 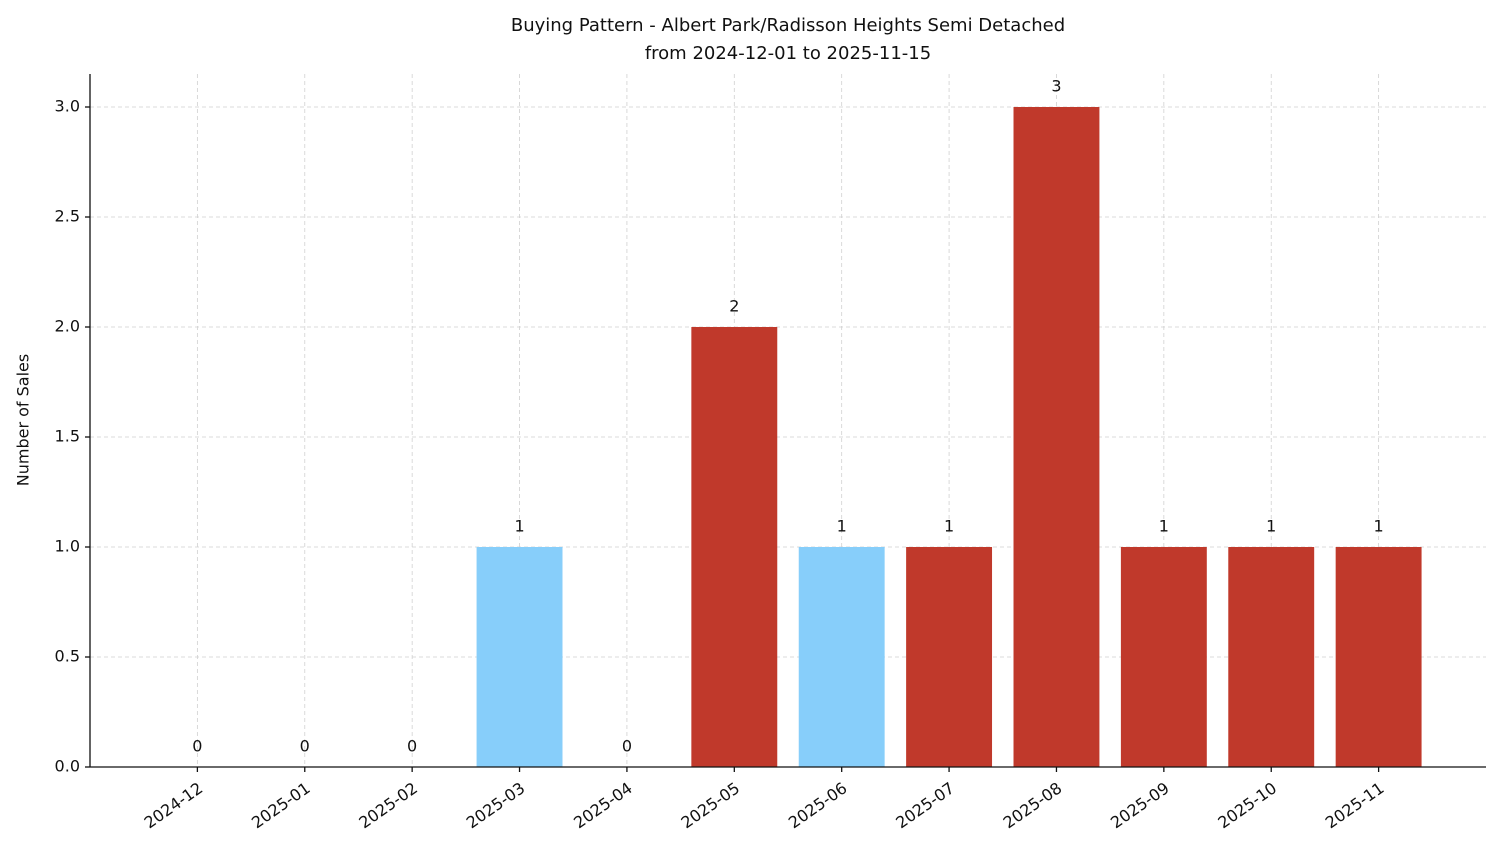 I want to click on x-tick-label: 2025-06, so click(x=818, y=805).